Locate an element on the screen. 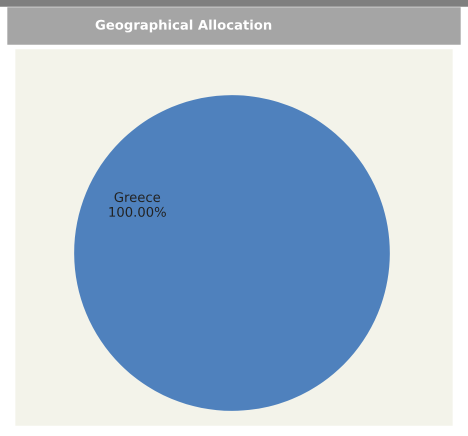 The image size is (468, 436). slice-label: Greece is located at coordinates (137, 197).